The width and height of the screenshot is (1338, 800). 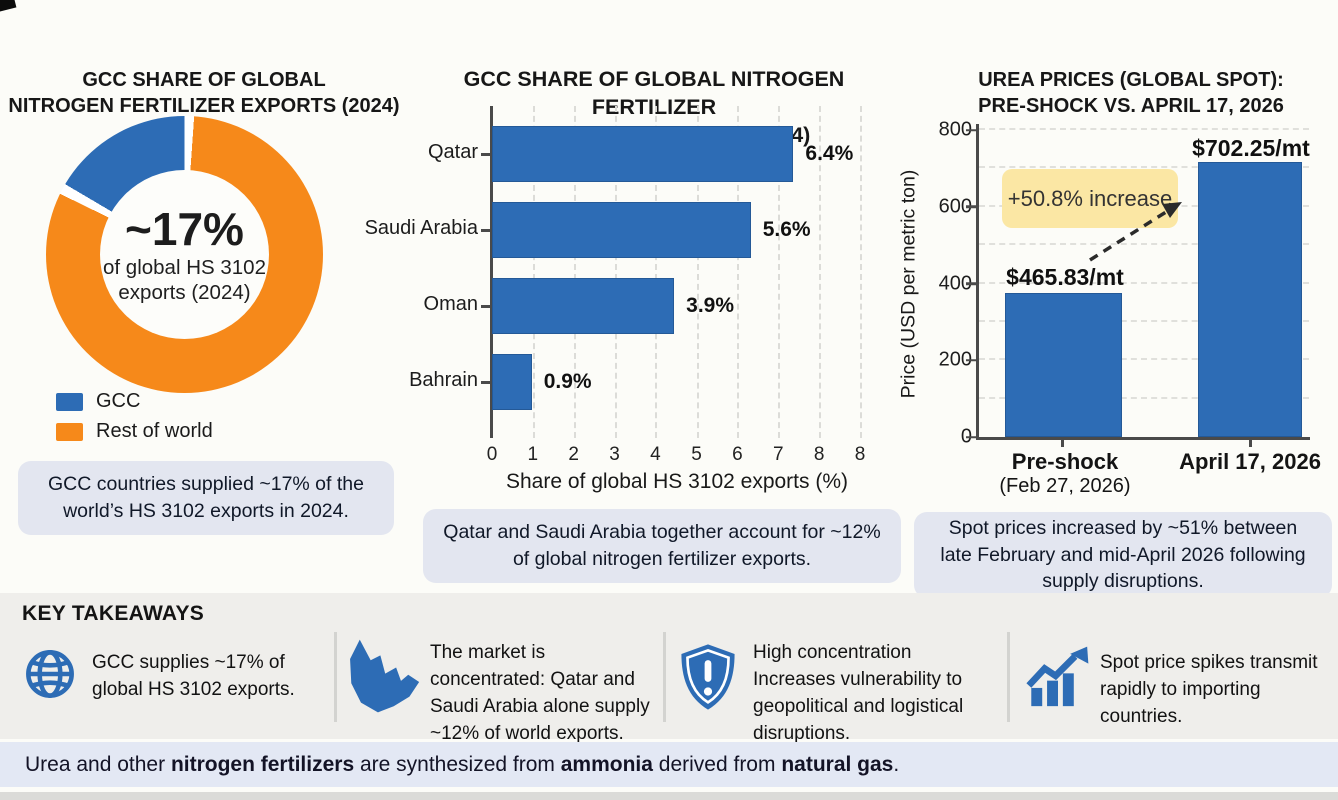 I want to click on footer-part-bold: nitrogen fertilizers, so click(x=262, y=764).